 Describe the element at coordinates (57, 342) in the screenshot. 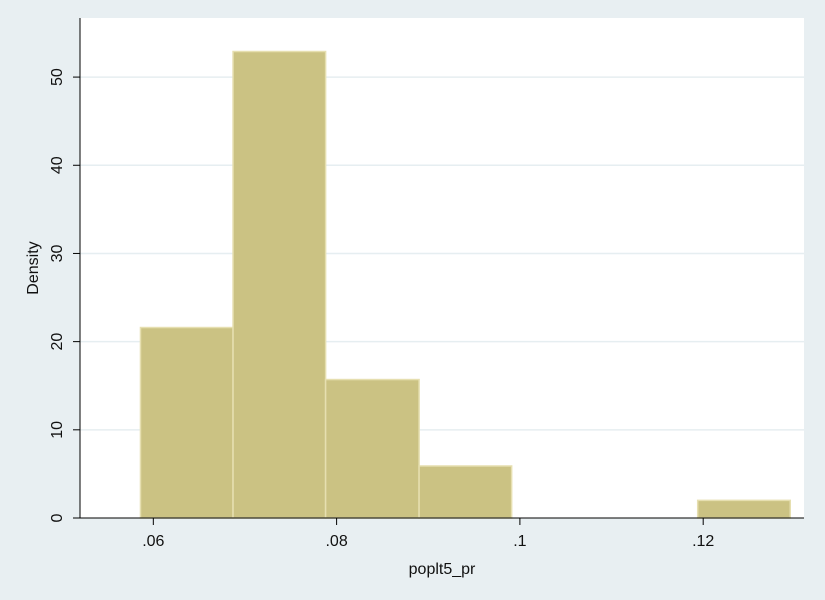

I see `y-tick-label: 20` at that location.